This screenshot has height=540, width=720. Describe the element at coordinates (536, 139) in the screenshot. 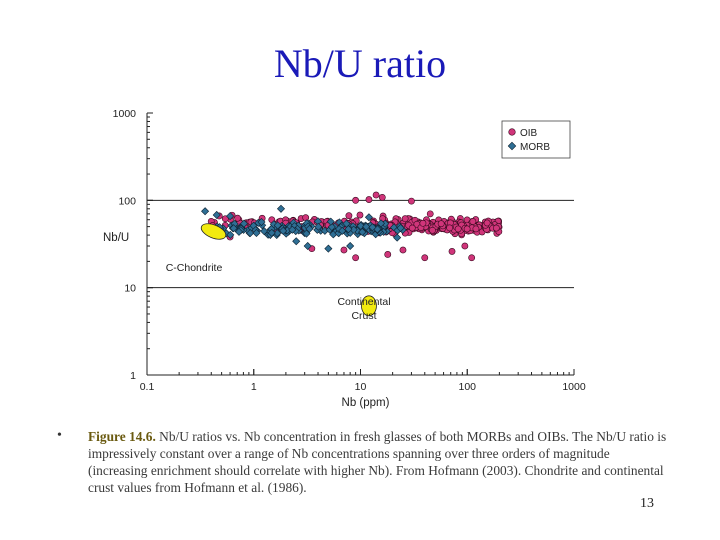

I see `legend-box` at that location.